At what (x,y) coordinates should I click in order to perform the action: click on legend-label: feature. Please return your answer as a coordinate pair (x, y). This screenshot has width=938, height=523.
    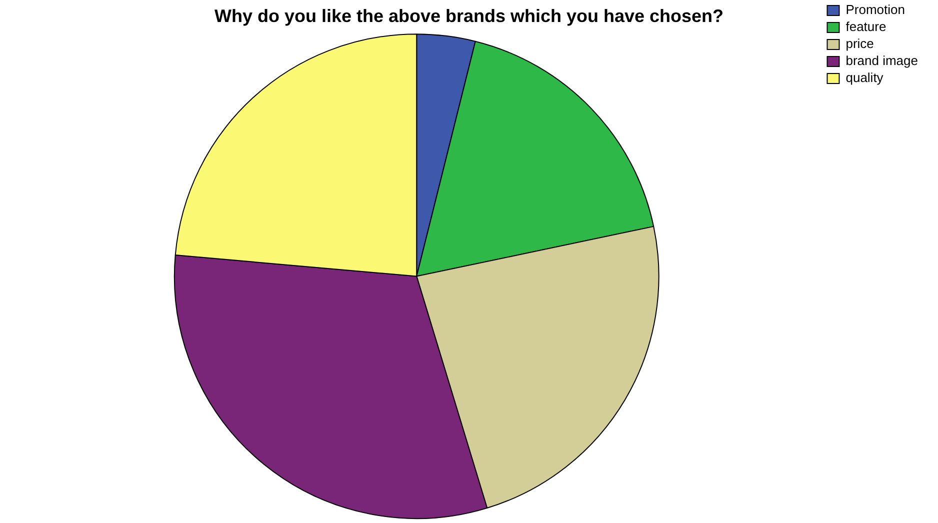
    Looking at the image, I should click on (866, 26).